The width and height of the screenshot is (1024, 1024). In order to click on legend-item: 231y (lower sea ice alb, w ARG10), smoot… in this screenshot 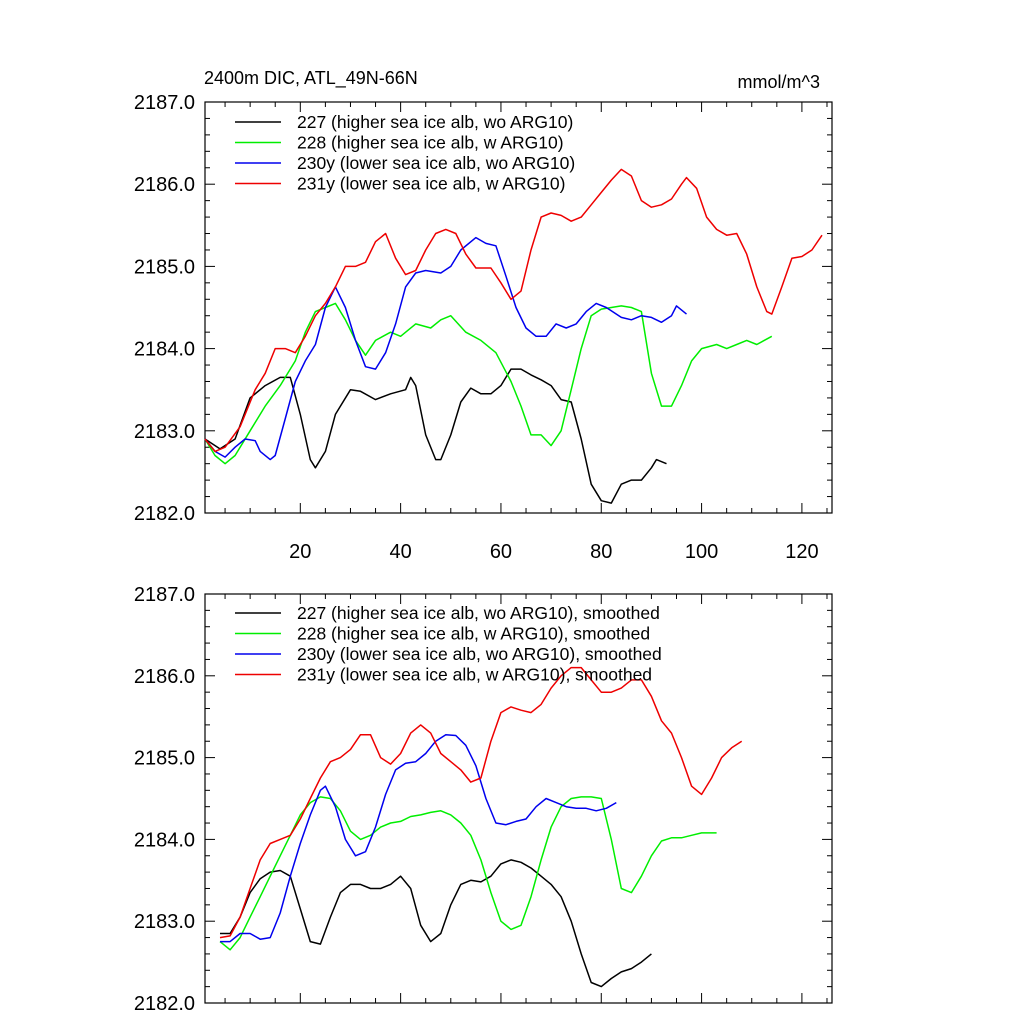, I will do `click(443, 675)`.